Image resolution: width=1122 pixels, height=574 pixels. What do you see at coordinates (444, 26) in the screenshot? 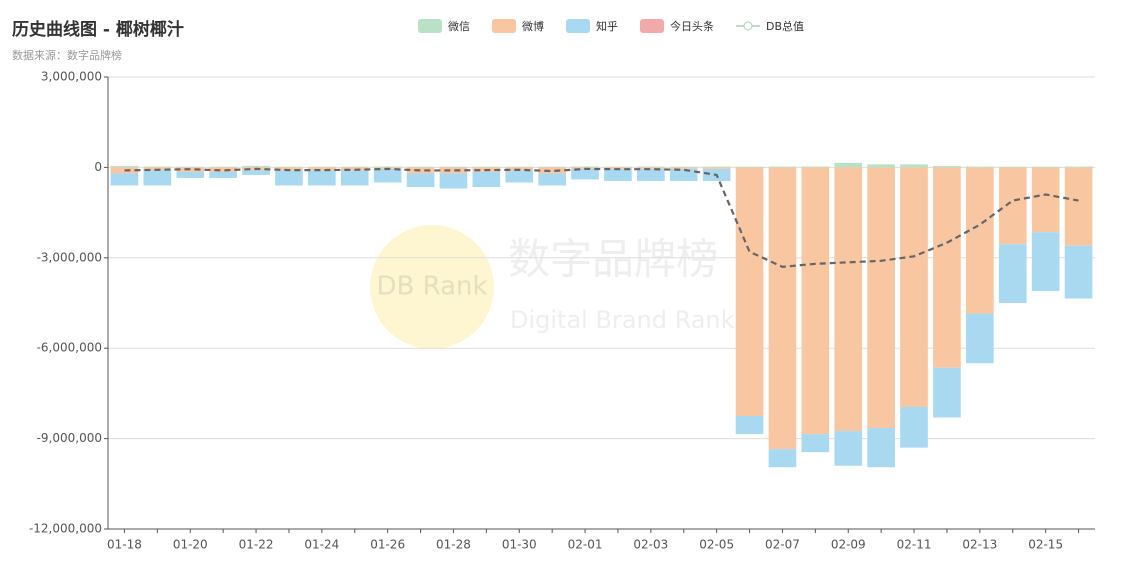
I see `legend-item: 微信` at bounding box center [444, 26].